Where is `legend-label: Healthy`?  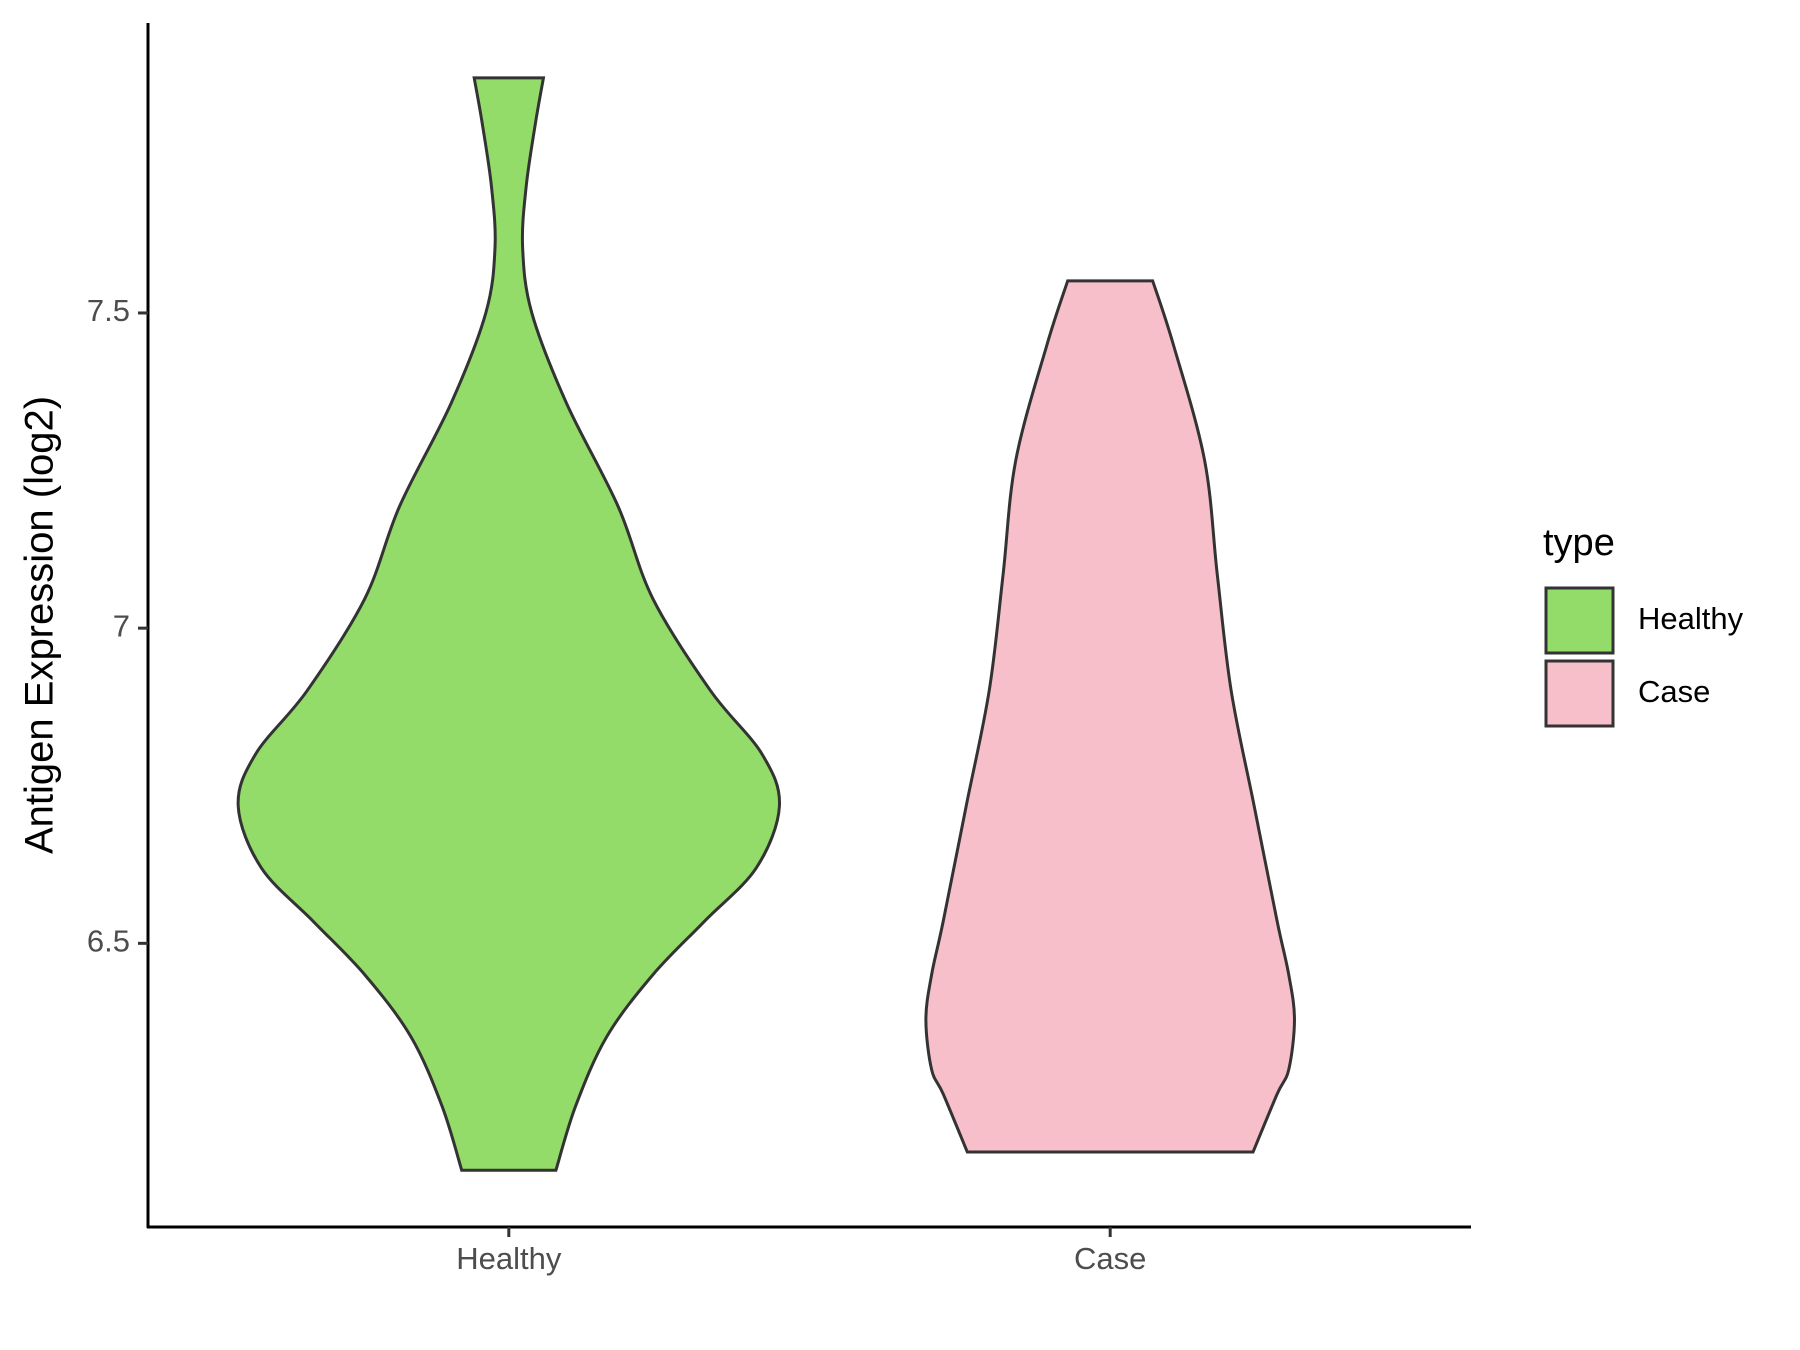 legend-label: Healthy is located at coordinates (1691, 618).